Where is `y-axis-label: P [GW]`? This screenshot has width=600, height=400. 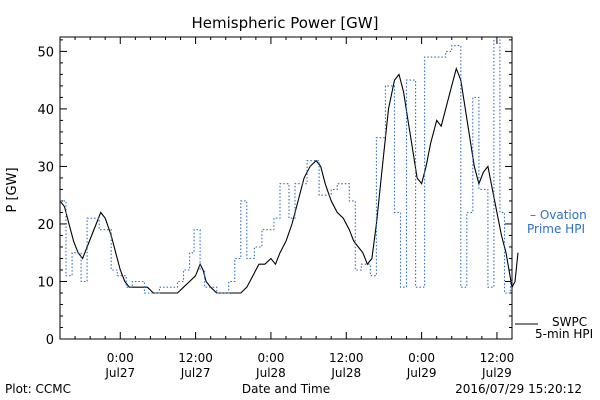 y-axis-label: P [GW] is located at coordinates (12, 189).